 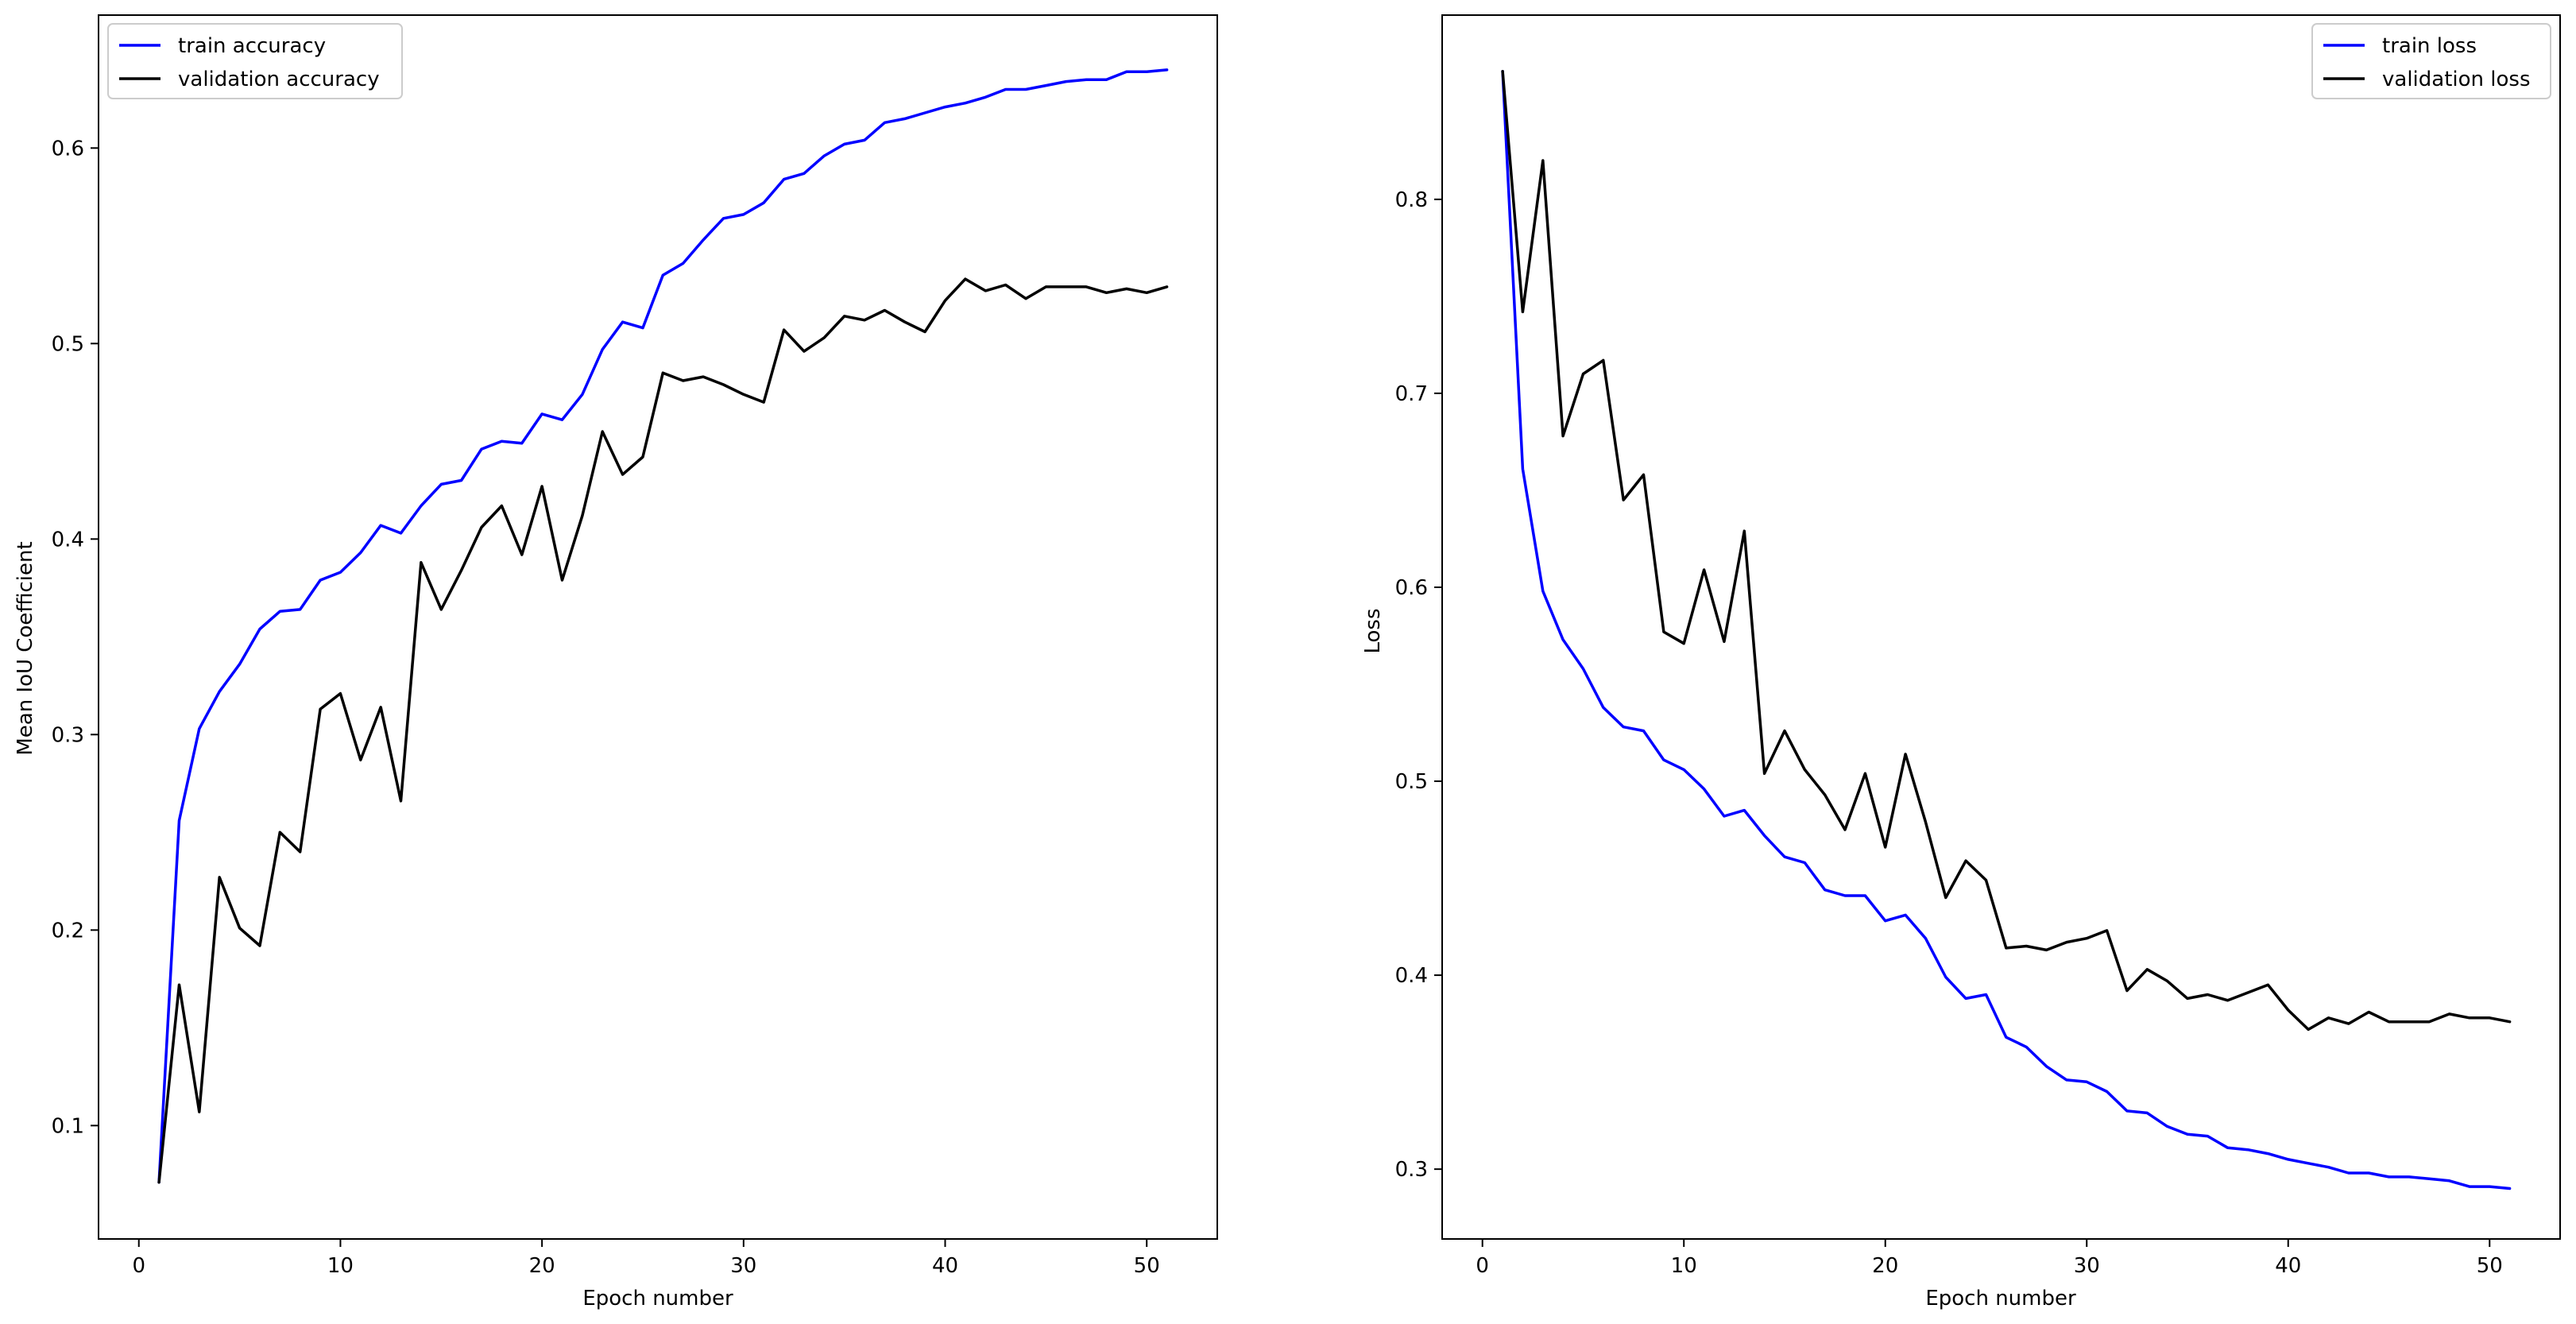 I want to click on loss-legend: train loss validation loss, so click(x=2431, y=61).